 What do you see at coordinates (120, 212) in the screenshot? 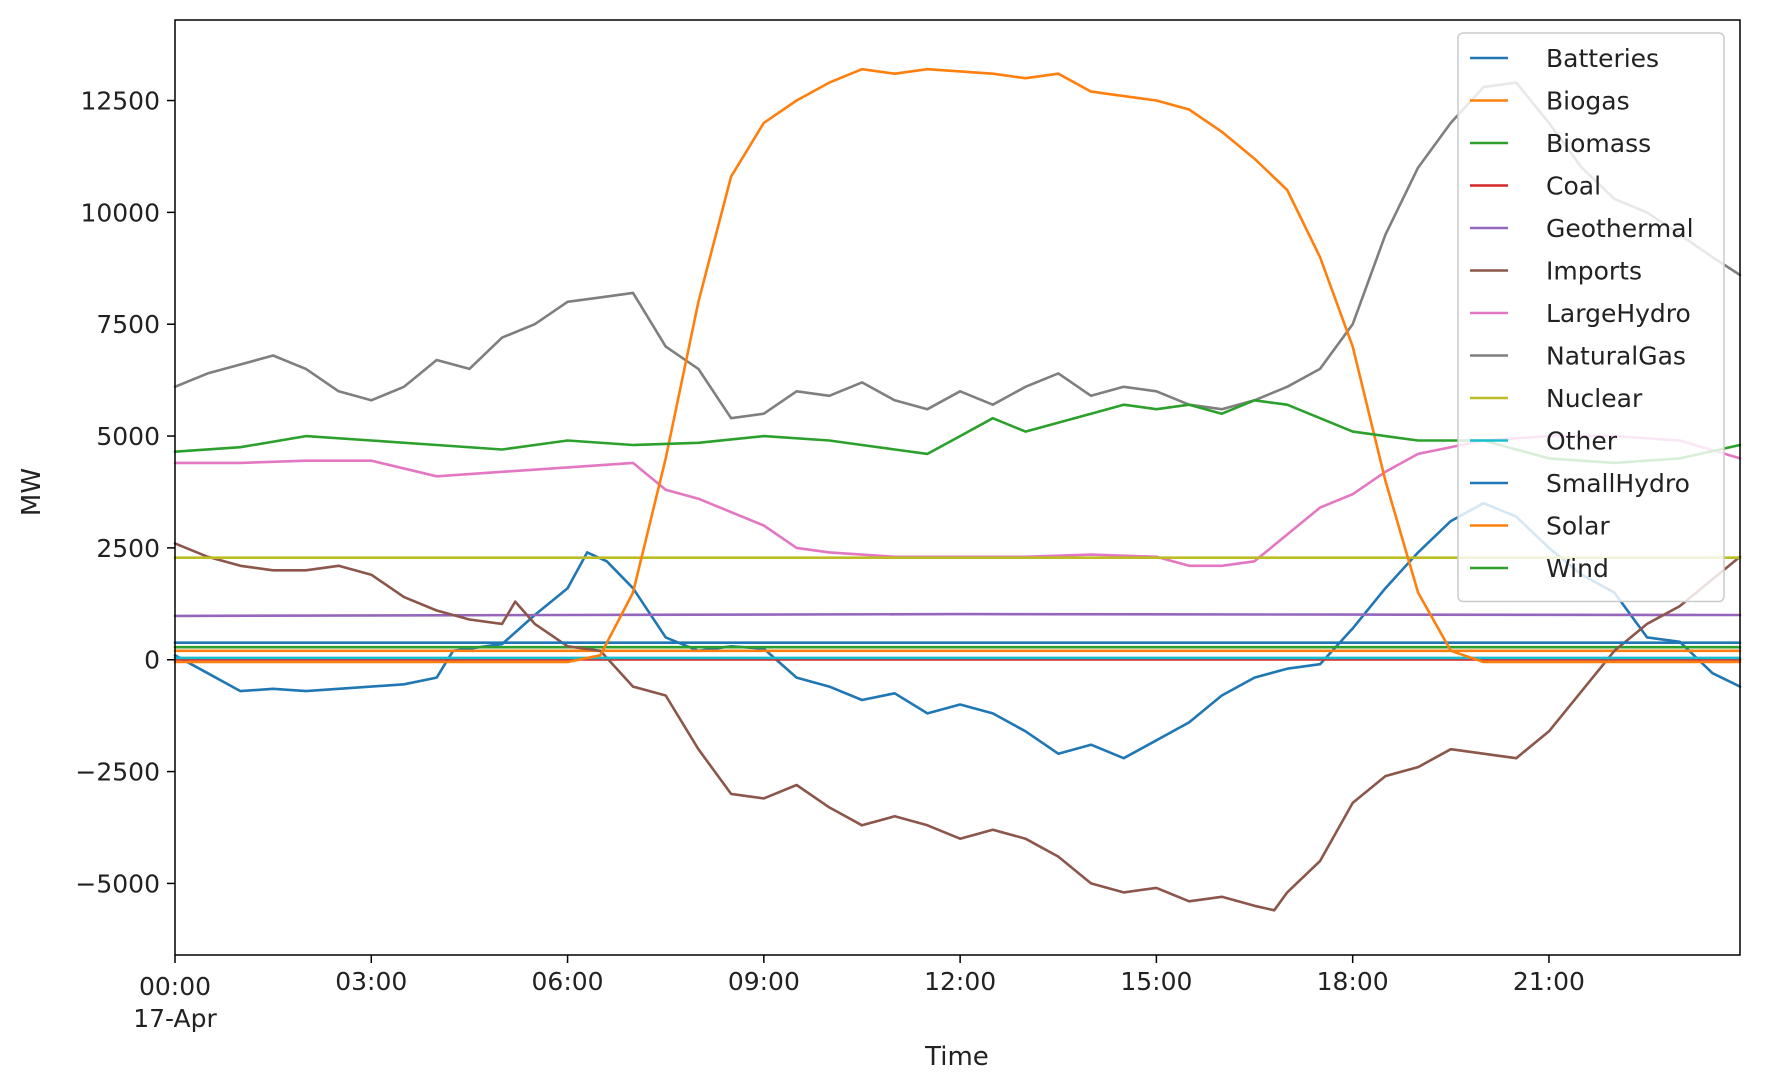
I see `y-tick-label: 10000` at bounding box center [120, 212].